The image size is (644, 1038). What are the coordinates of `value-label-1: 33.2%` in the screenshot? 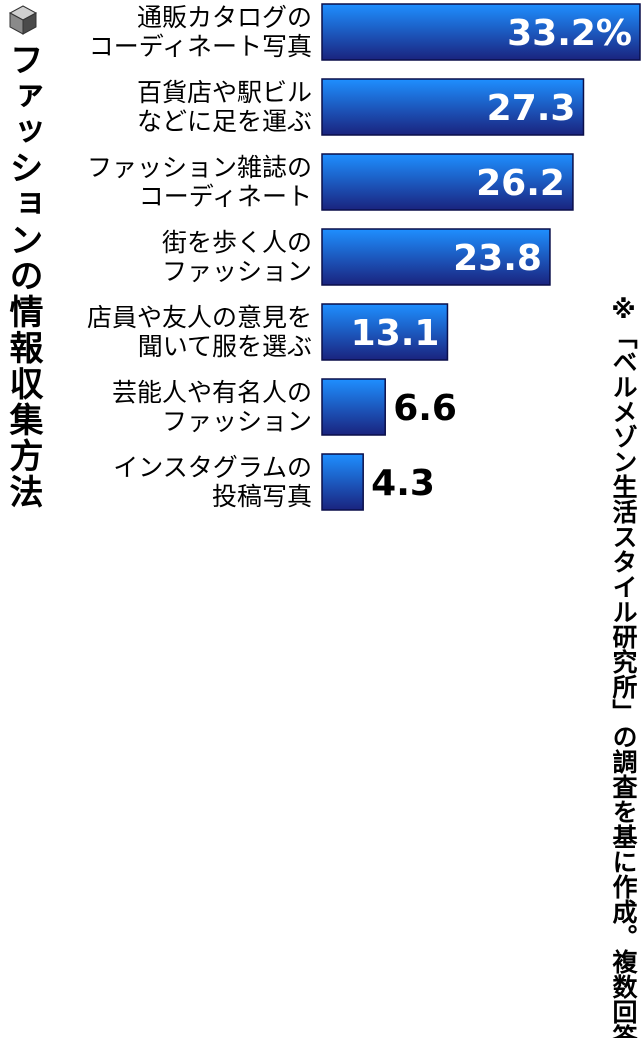 It's located at (569, 33).